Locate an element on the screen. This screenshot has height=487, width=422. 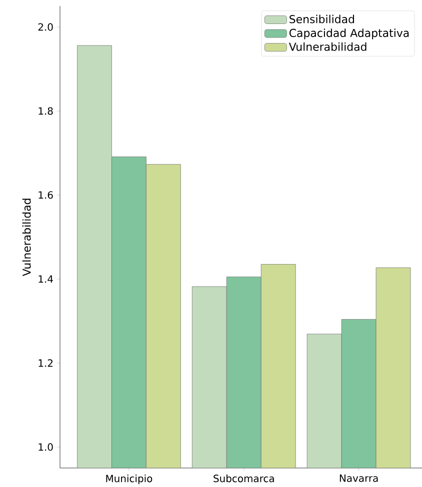
y-tick-label: 1.6 is located at coordinates (45, 195).